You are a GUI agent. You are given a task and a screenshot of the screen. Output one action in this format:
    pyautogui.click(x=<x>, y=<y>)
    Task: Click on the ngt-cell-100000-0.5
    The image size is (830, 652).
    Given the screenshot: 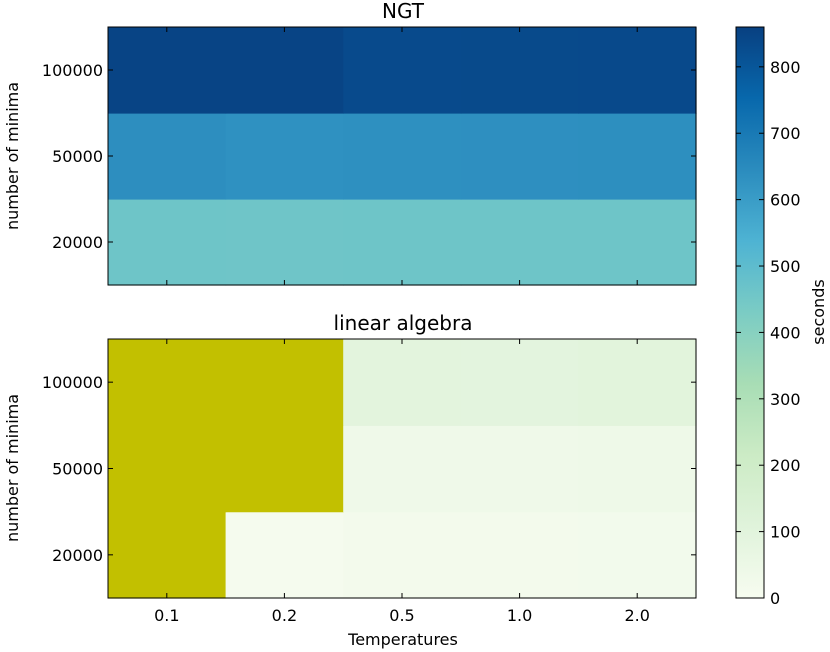 What is the action you would take?
    pyautogui.click(x=402, y=70)
    